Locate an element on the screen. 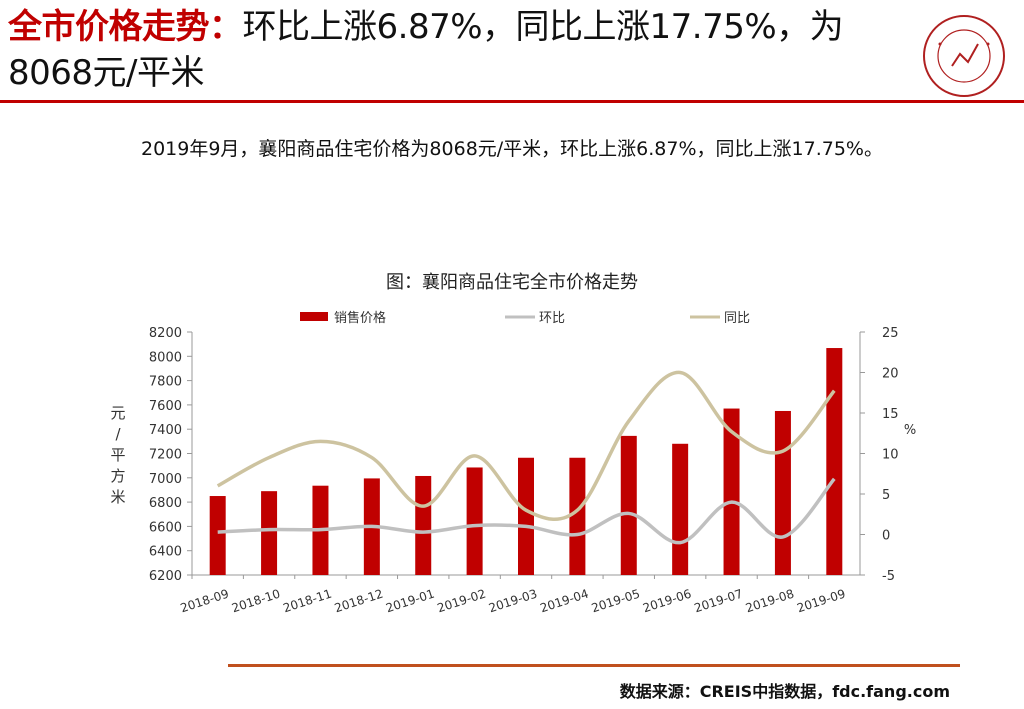  x-tick-label: 2018-10 is located at coordinates (256, 601).